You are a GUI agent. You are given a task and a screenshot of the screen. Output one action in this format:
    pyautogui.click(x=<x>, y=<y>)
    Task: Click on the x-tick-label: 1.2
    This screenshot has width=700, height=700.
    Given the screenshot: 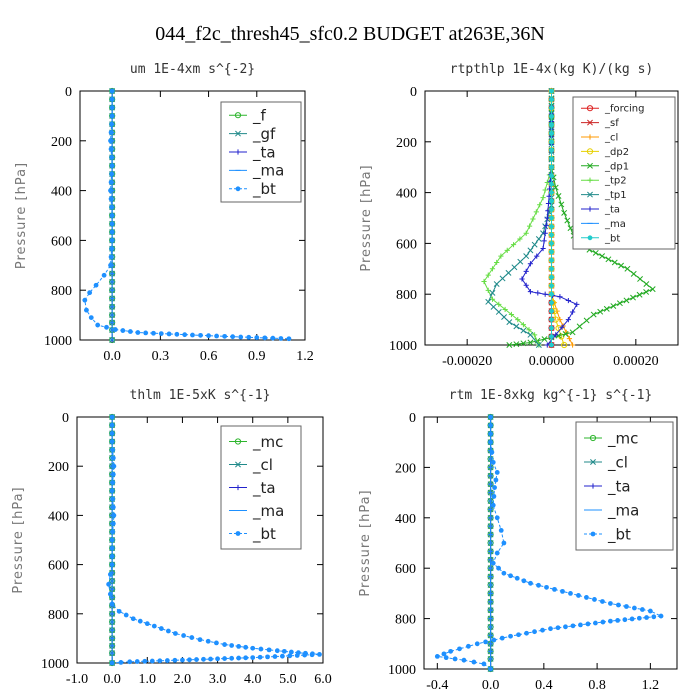 What is the action you would take?
    pyautogui.click(x=305, y=356)
    